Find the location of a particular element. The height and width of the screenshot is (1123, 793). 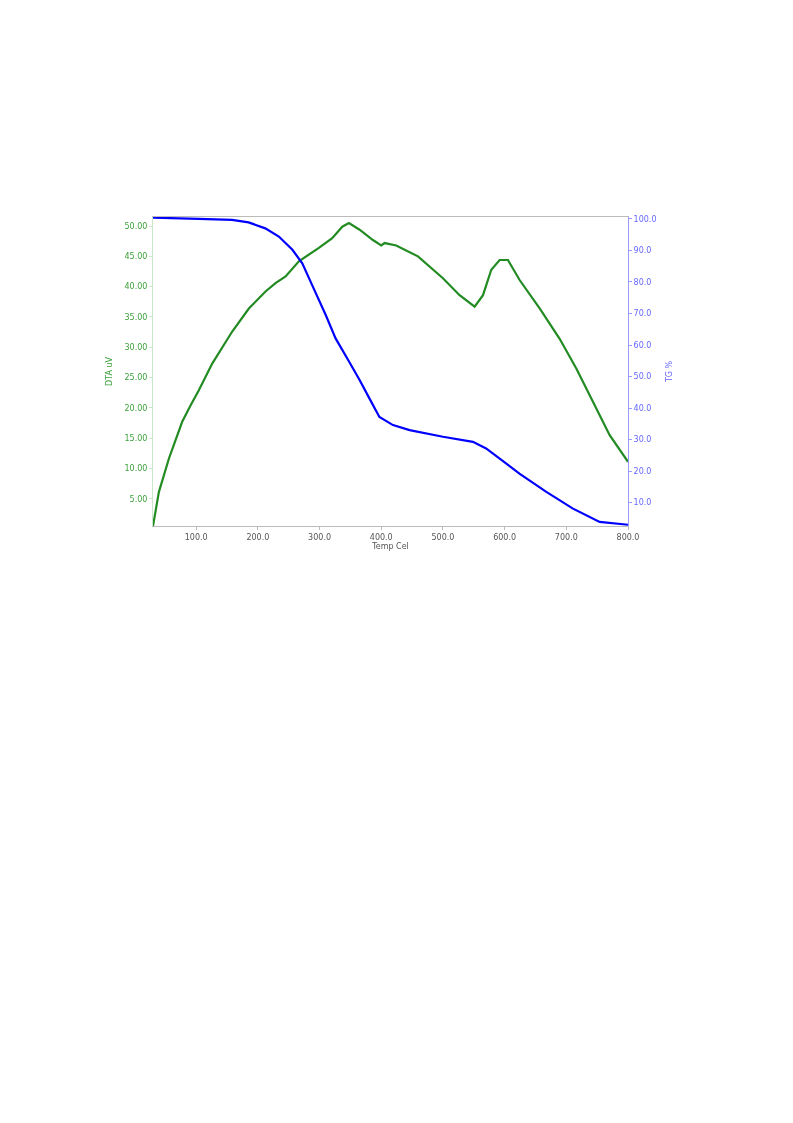

x-tick-label: 600.0 is located at coordinates (505, 537).